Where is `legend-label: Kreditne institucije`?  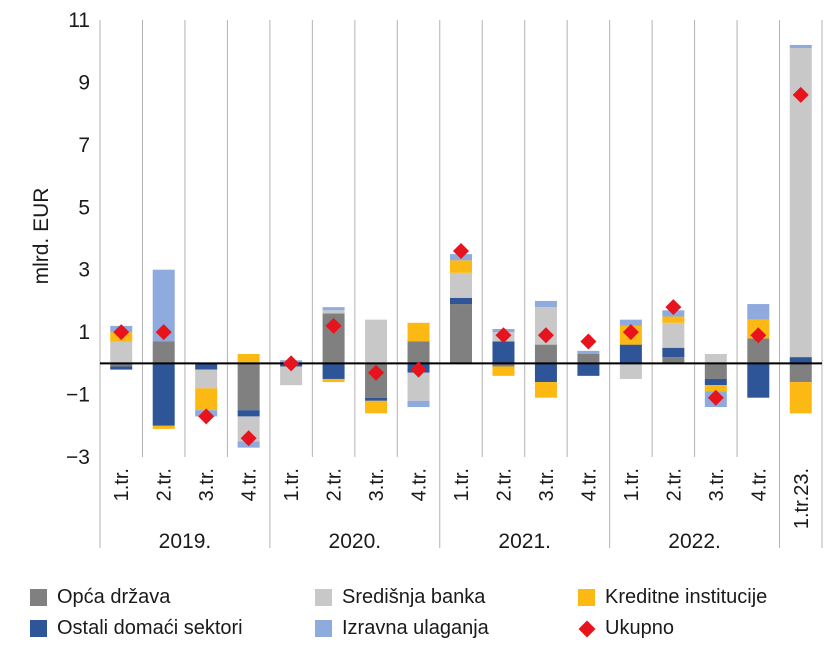
legend-label: Kreditne institucije is located at coordinates (686, 597).